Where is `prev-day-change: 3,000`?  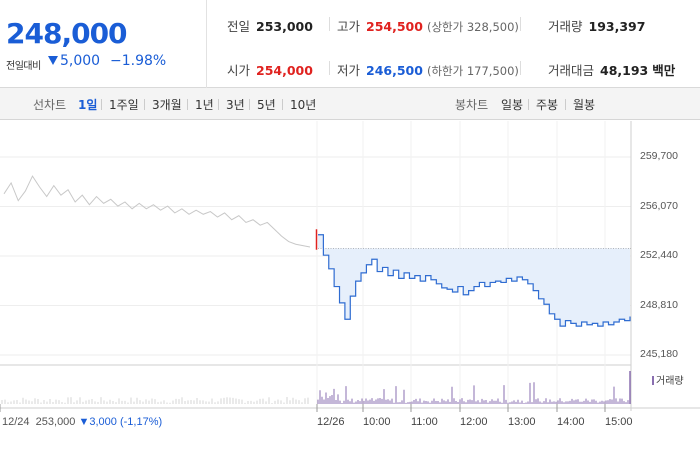
prev-day-change: 3,000 is located at coordinates (103, 422).